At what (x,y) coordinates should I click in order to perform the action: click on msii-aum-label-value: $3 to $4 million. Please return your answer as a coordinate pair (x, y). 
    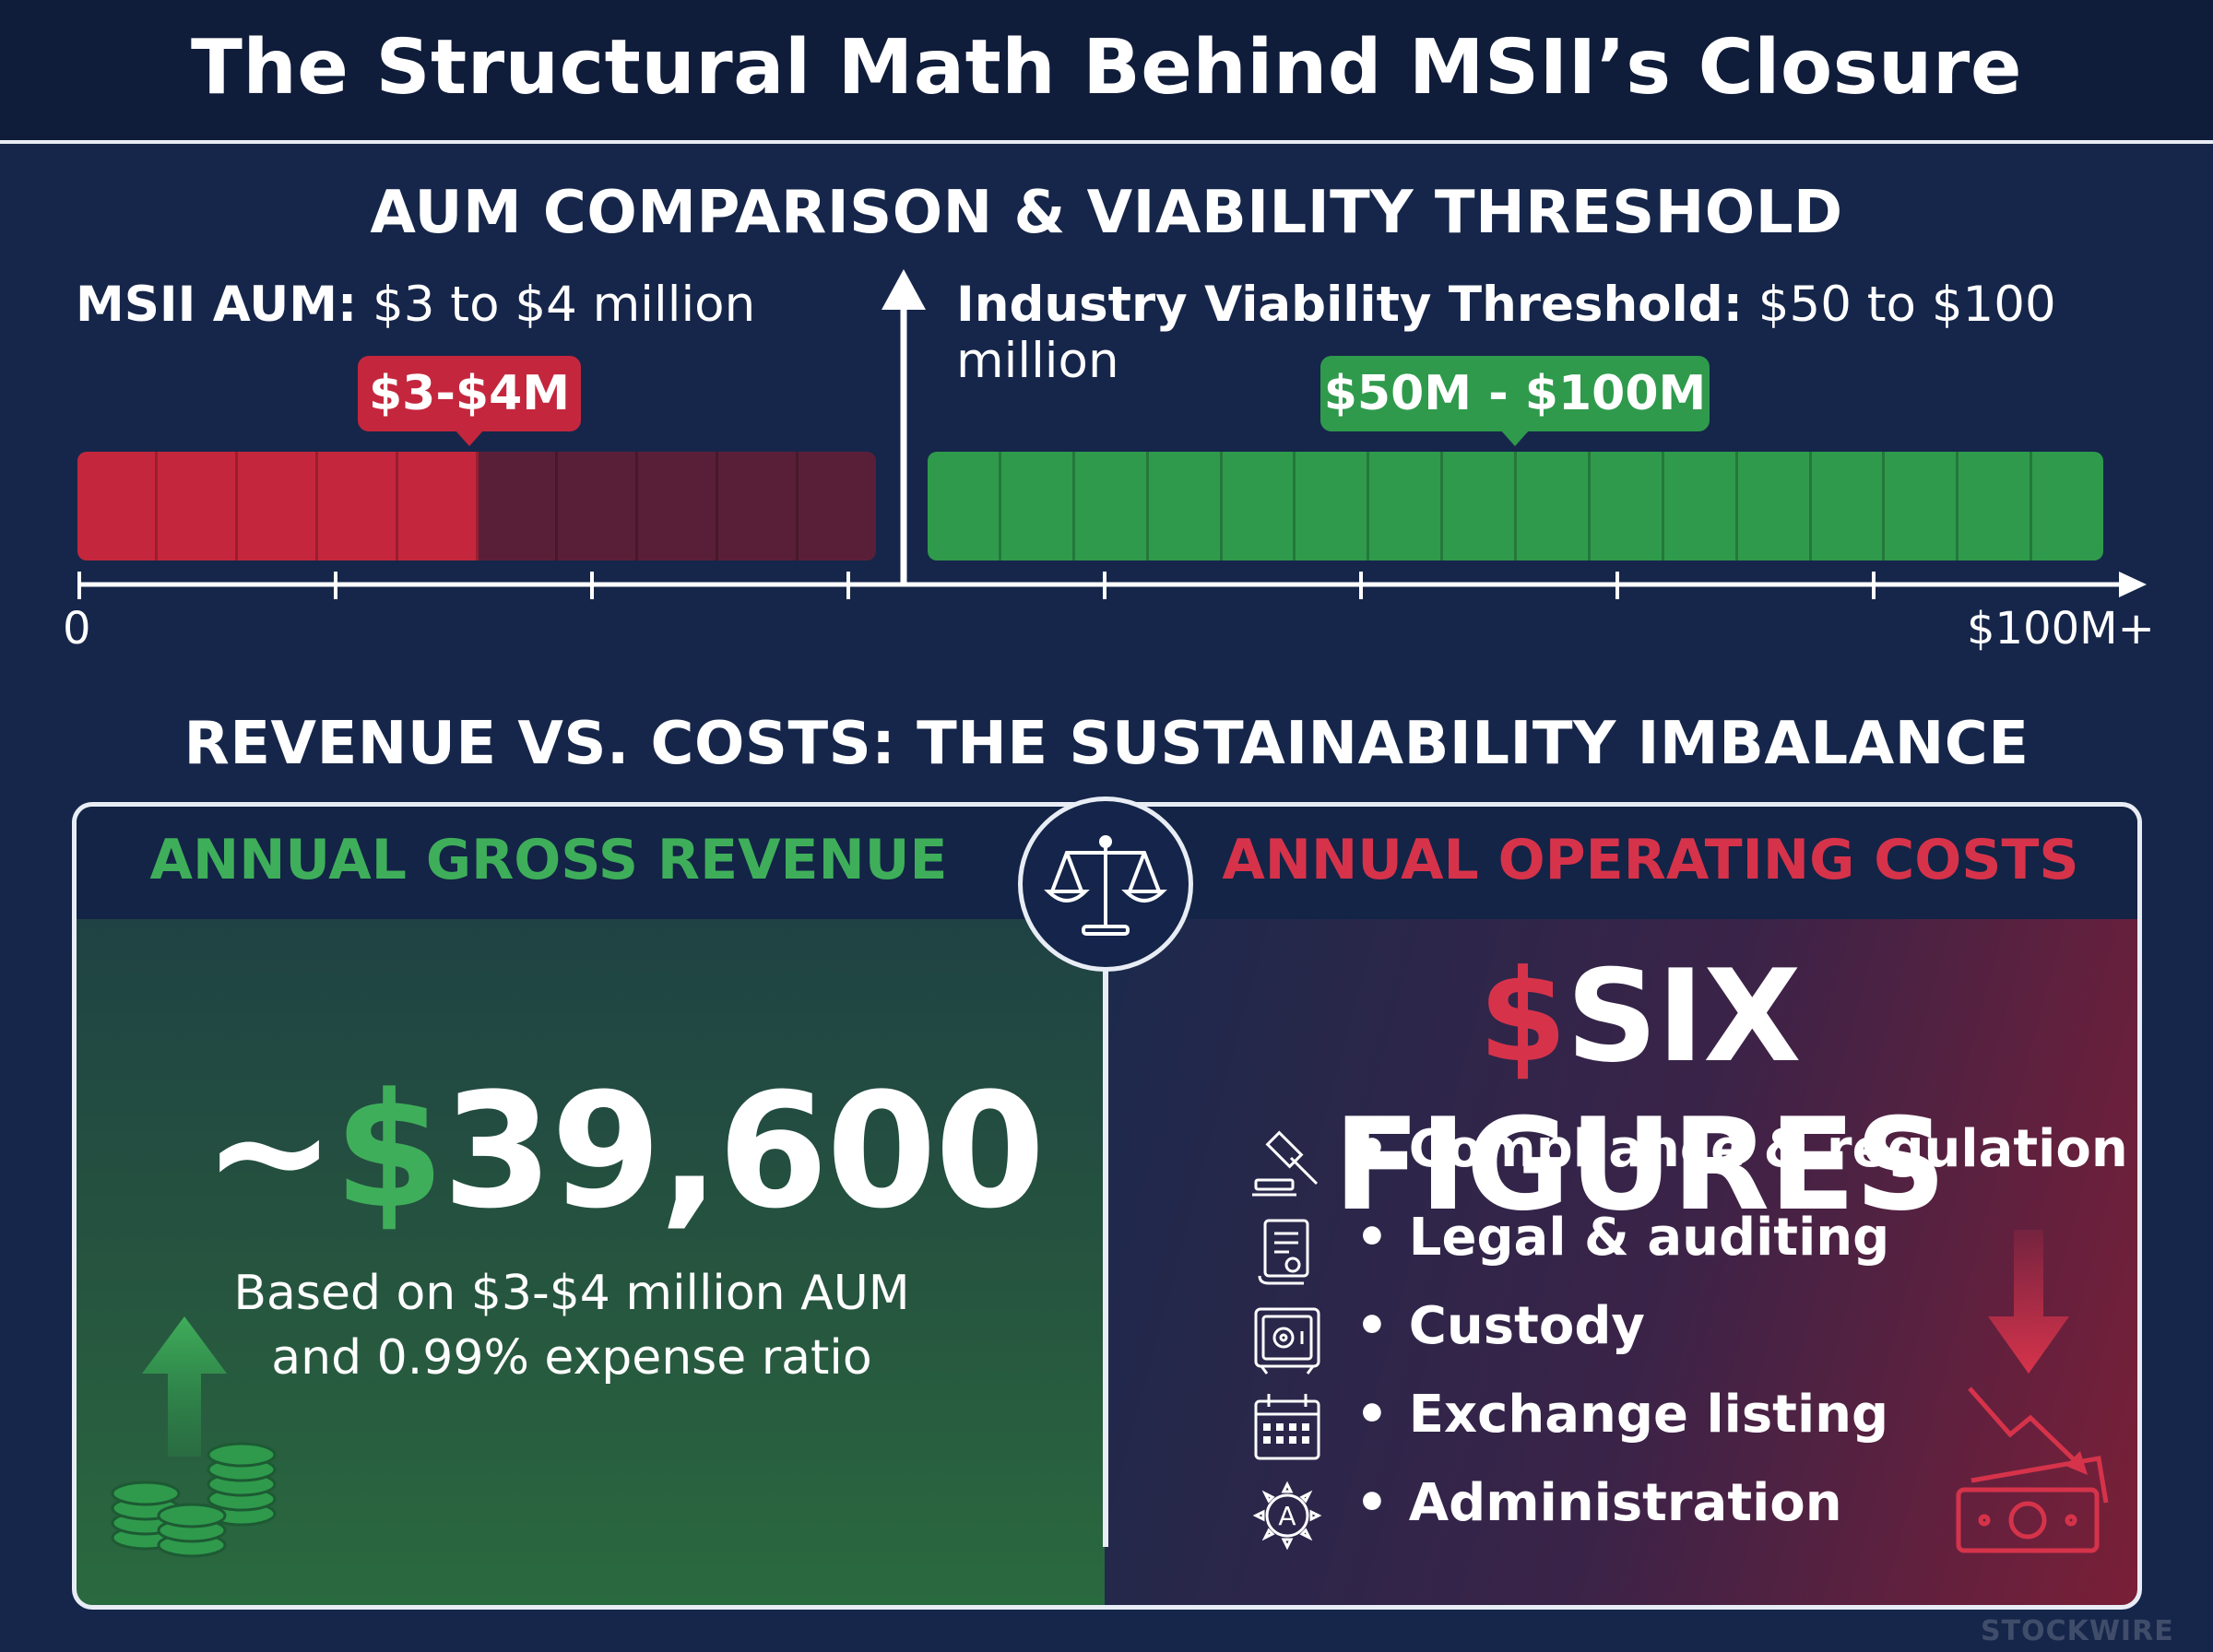
    Looking at the image, I should click on (556, 305).